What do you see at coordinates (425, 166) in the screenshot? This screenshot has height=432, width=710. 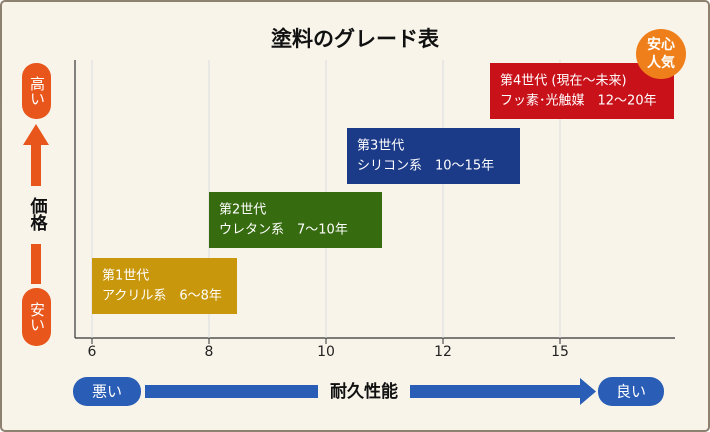 I see `grade-desc: シリコン系 10〜15年` at bounding box center [425, 166].